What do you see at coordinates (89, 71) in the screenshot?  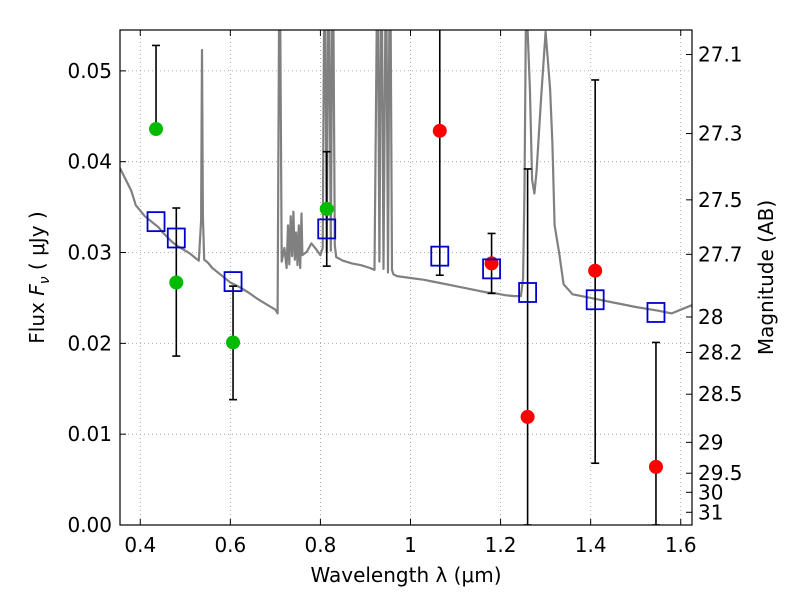 I see `y-tick-label: 0.05` at bounding box center [89, 71].